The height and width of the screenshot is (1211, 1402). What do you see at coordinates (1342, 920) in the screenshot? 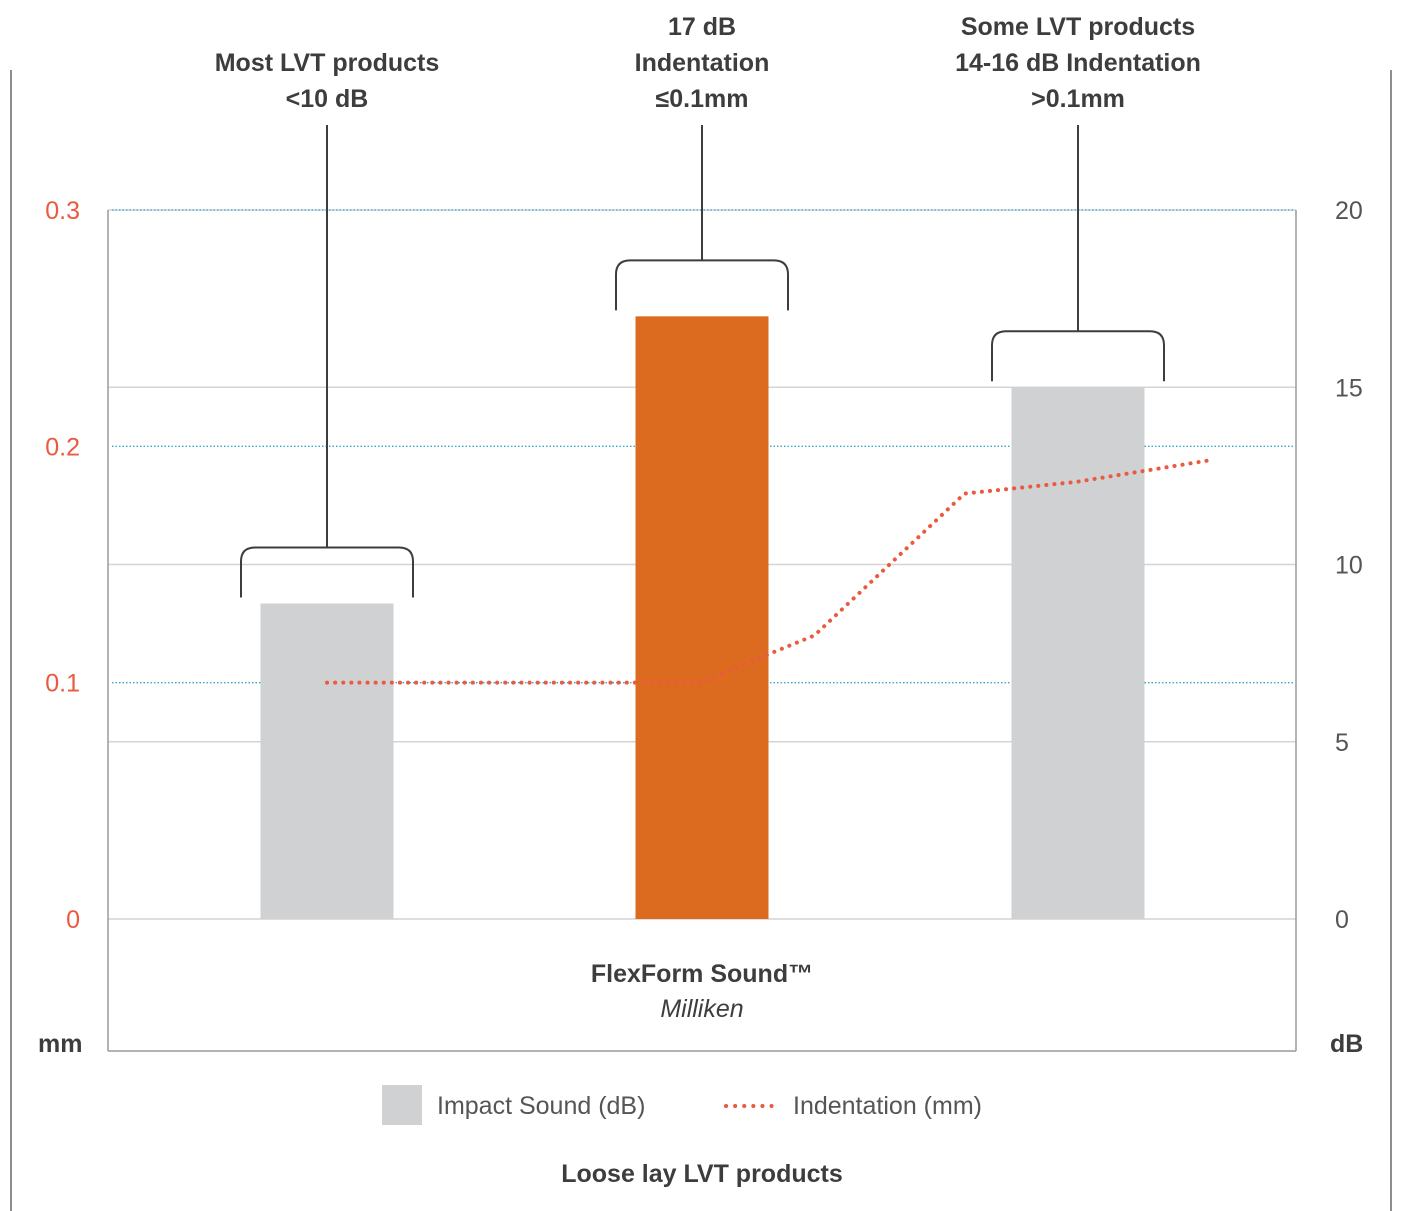
I see `y-right-tick-label: 0` at bounding box center [1342, 920].